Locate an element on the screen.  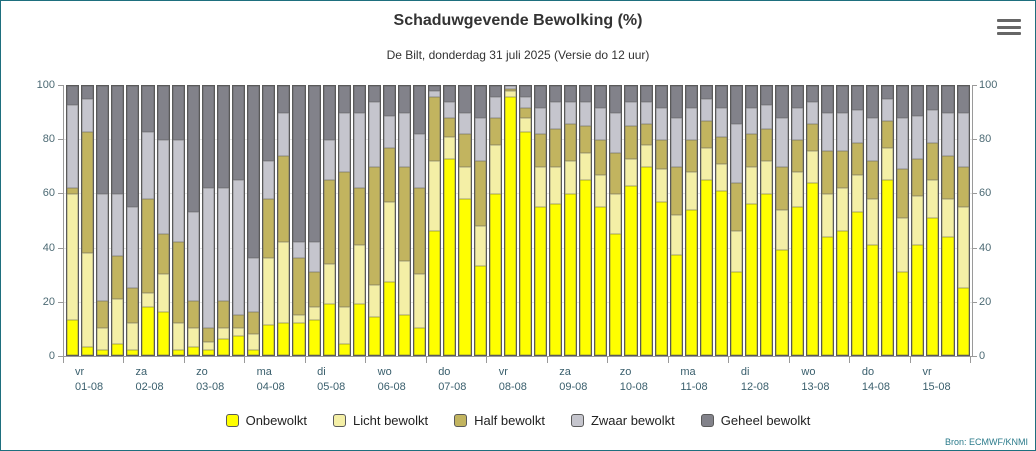
y-axis-tick is located at coordinates (974, 302).